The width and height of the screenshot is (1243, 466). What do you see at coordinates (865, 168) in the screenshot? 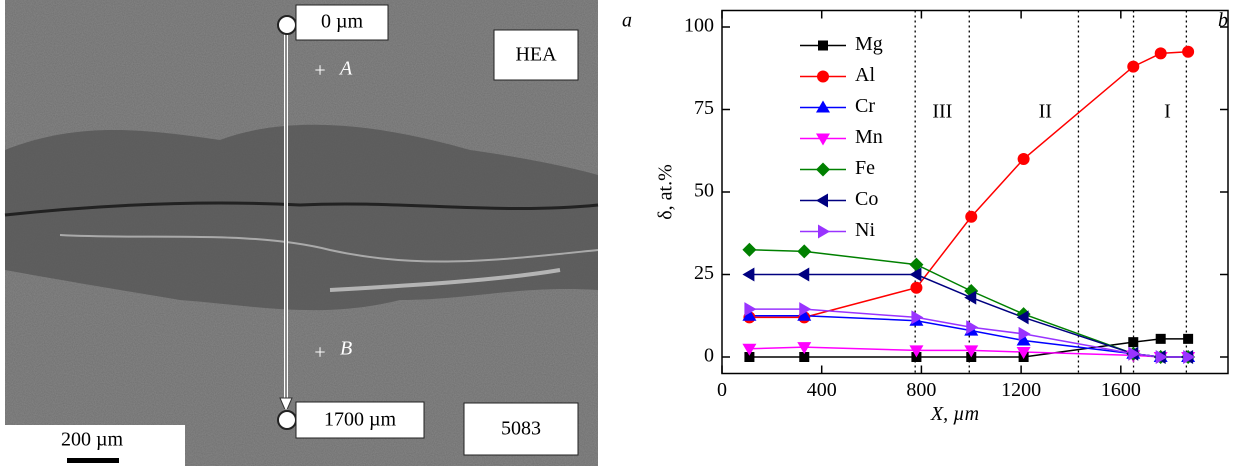
I see `legend-label: Fe` at bounding box center [865, 168].